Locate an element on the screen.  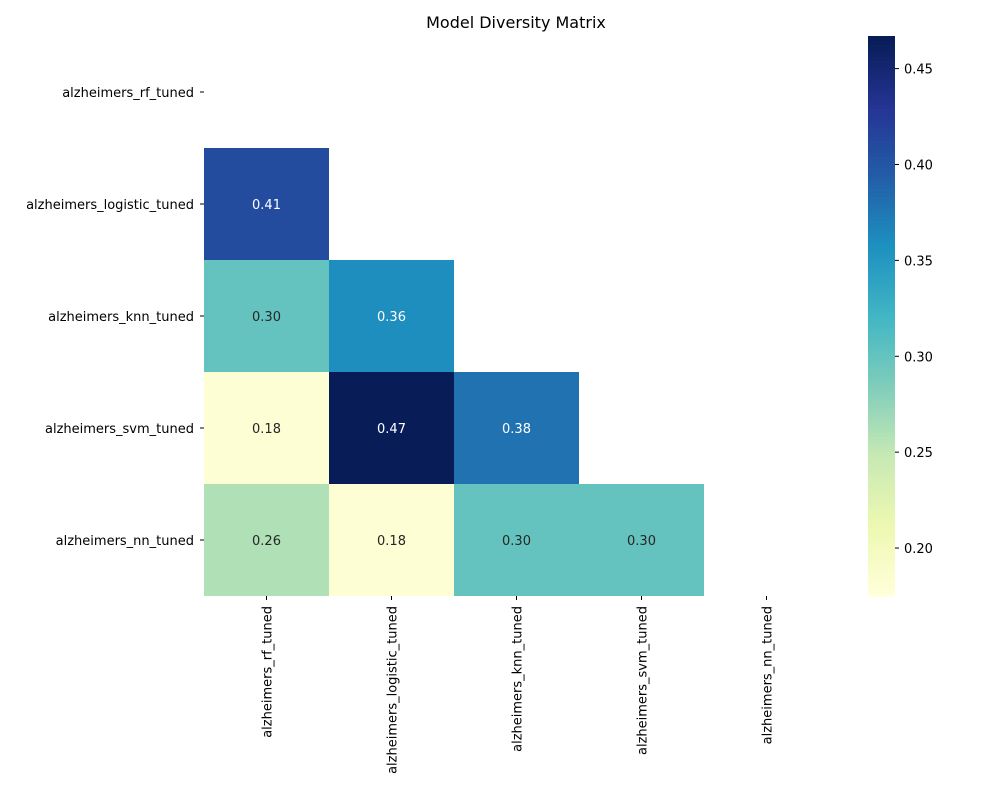
colorbar-tick-label: 0.35 is located at coordinates (918, 261).